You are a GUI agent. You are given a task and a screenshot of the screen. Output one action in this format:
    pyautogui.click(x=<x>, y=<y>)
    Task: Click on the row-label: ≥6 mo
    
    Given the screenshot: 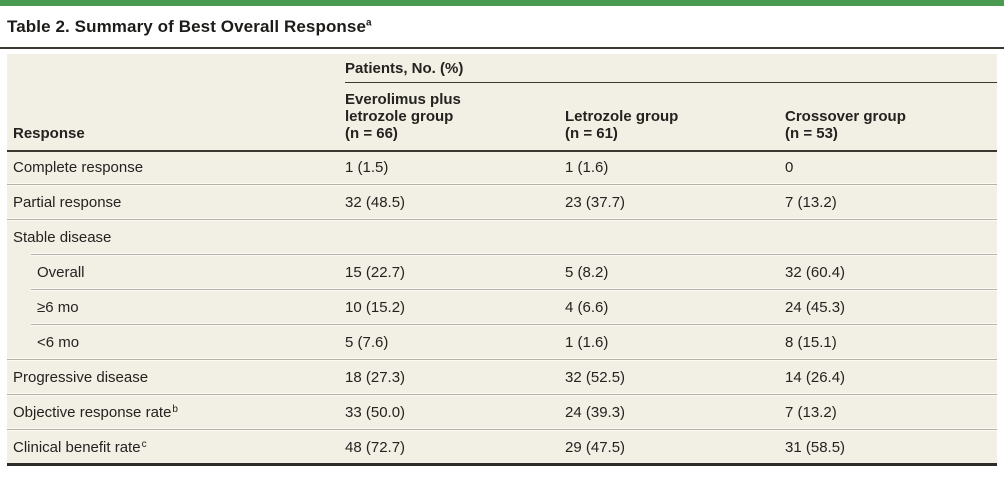 What is the action you would take?
    pyautogui.click(x=58, y=307)
    